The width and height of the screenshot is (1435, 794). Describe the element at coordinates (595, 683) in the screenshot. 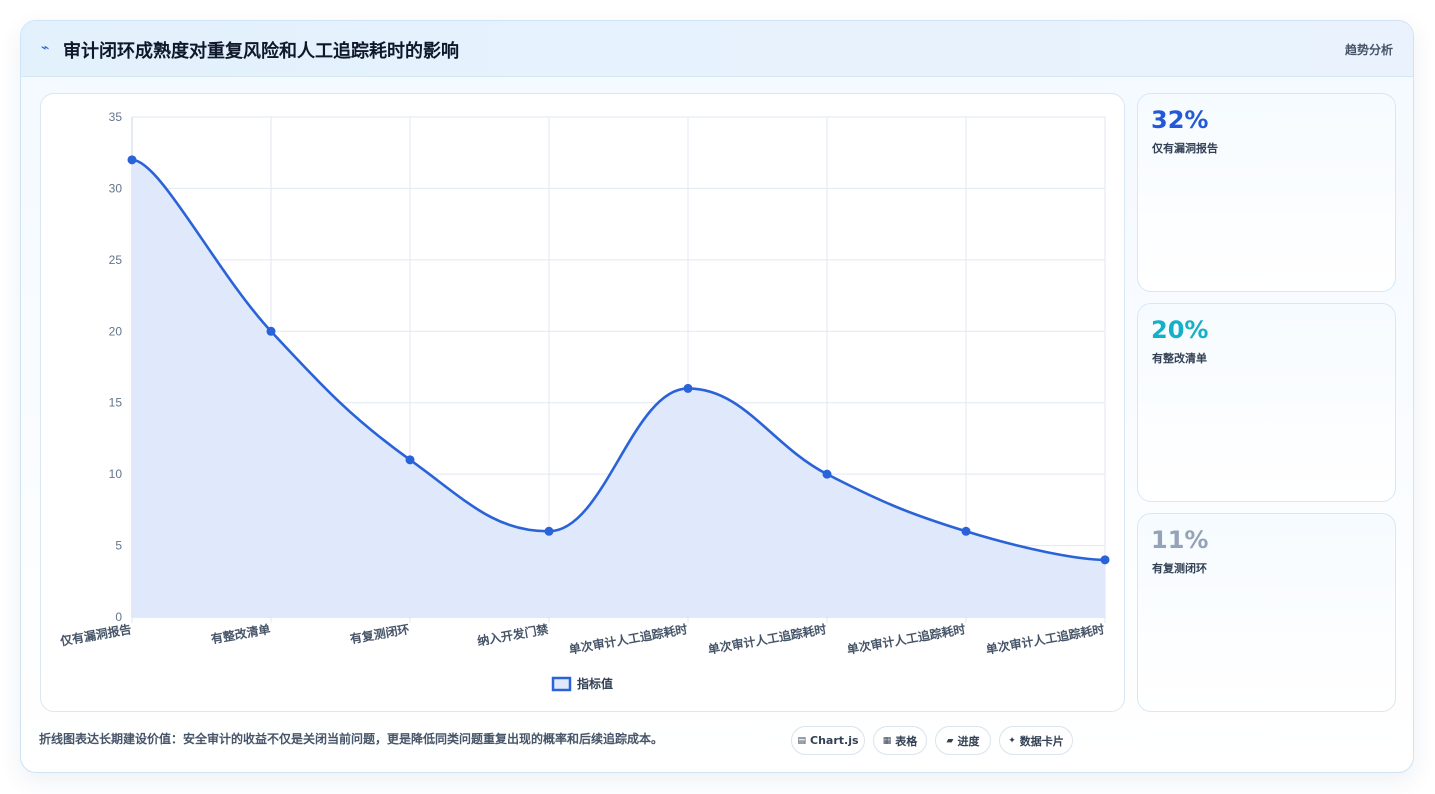

I see `legend-label: 指标值` at that location.